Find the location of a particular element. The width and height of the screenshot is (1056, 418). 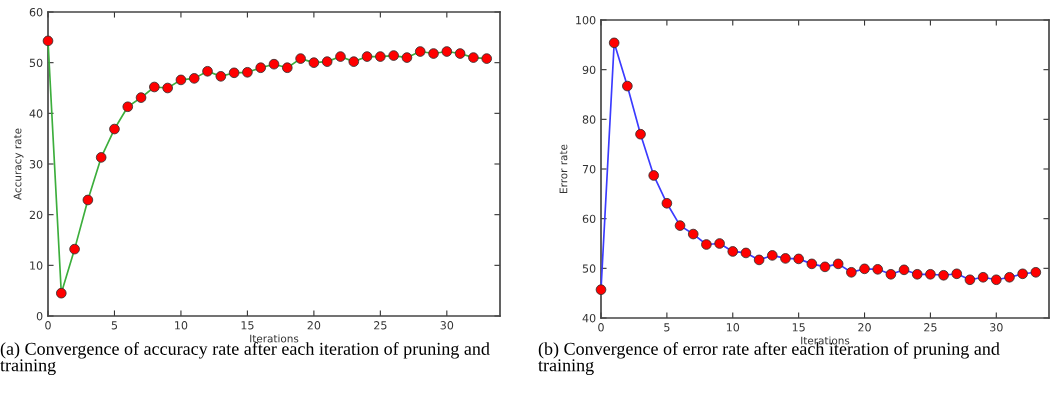

y-tick-label: 70 is located at coordinates (589, 169).